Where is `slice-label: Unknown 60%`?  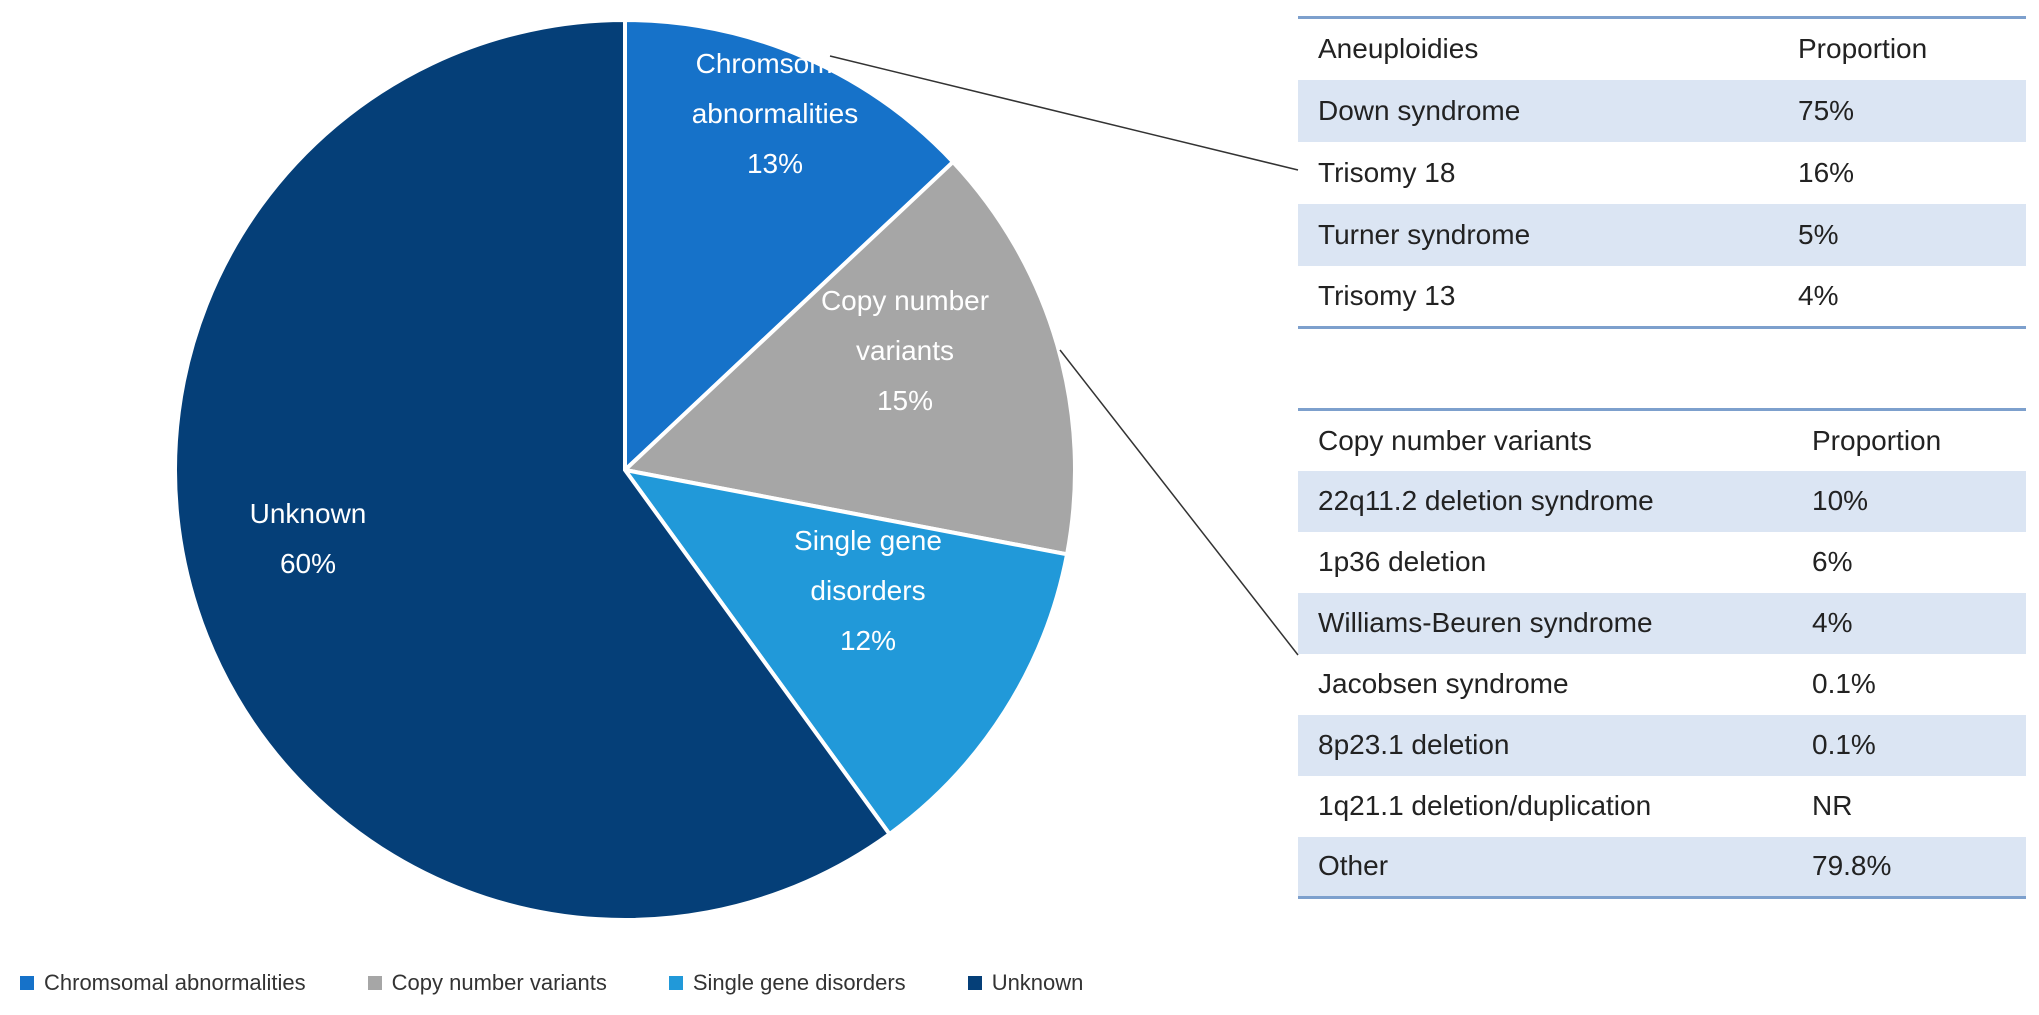 slice-label: Unknown 60% is located at coordinates (308, 538).